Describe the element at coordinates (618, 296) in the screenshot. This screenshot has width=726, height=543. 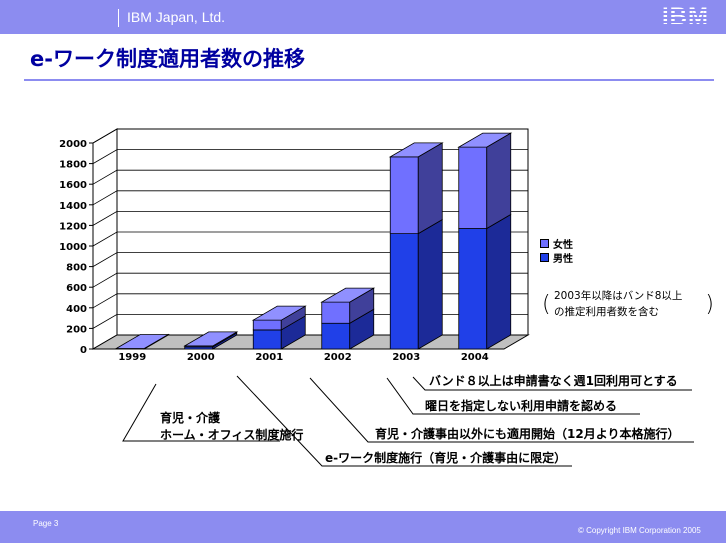
I see `note-line-1: 2003年以降はバンド8以上` at that location.